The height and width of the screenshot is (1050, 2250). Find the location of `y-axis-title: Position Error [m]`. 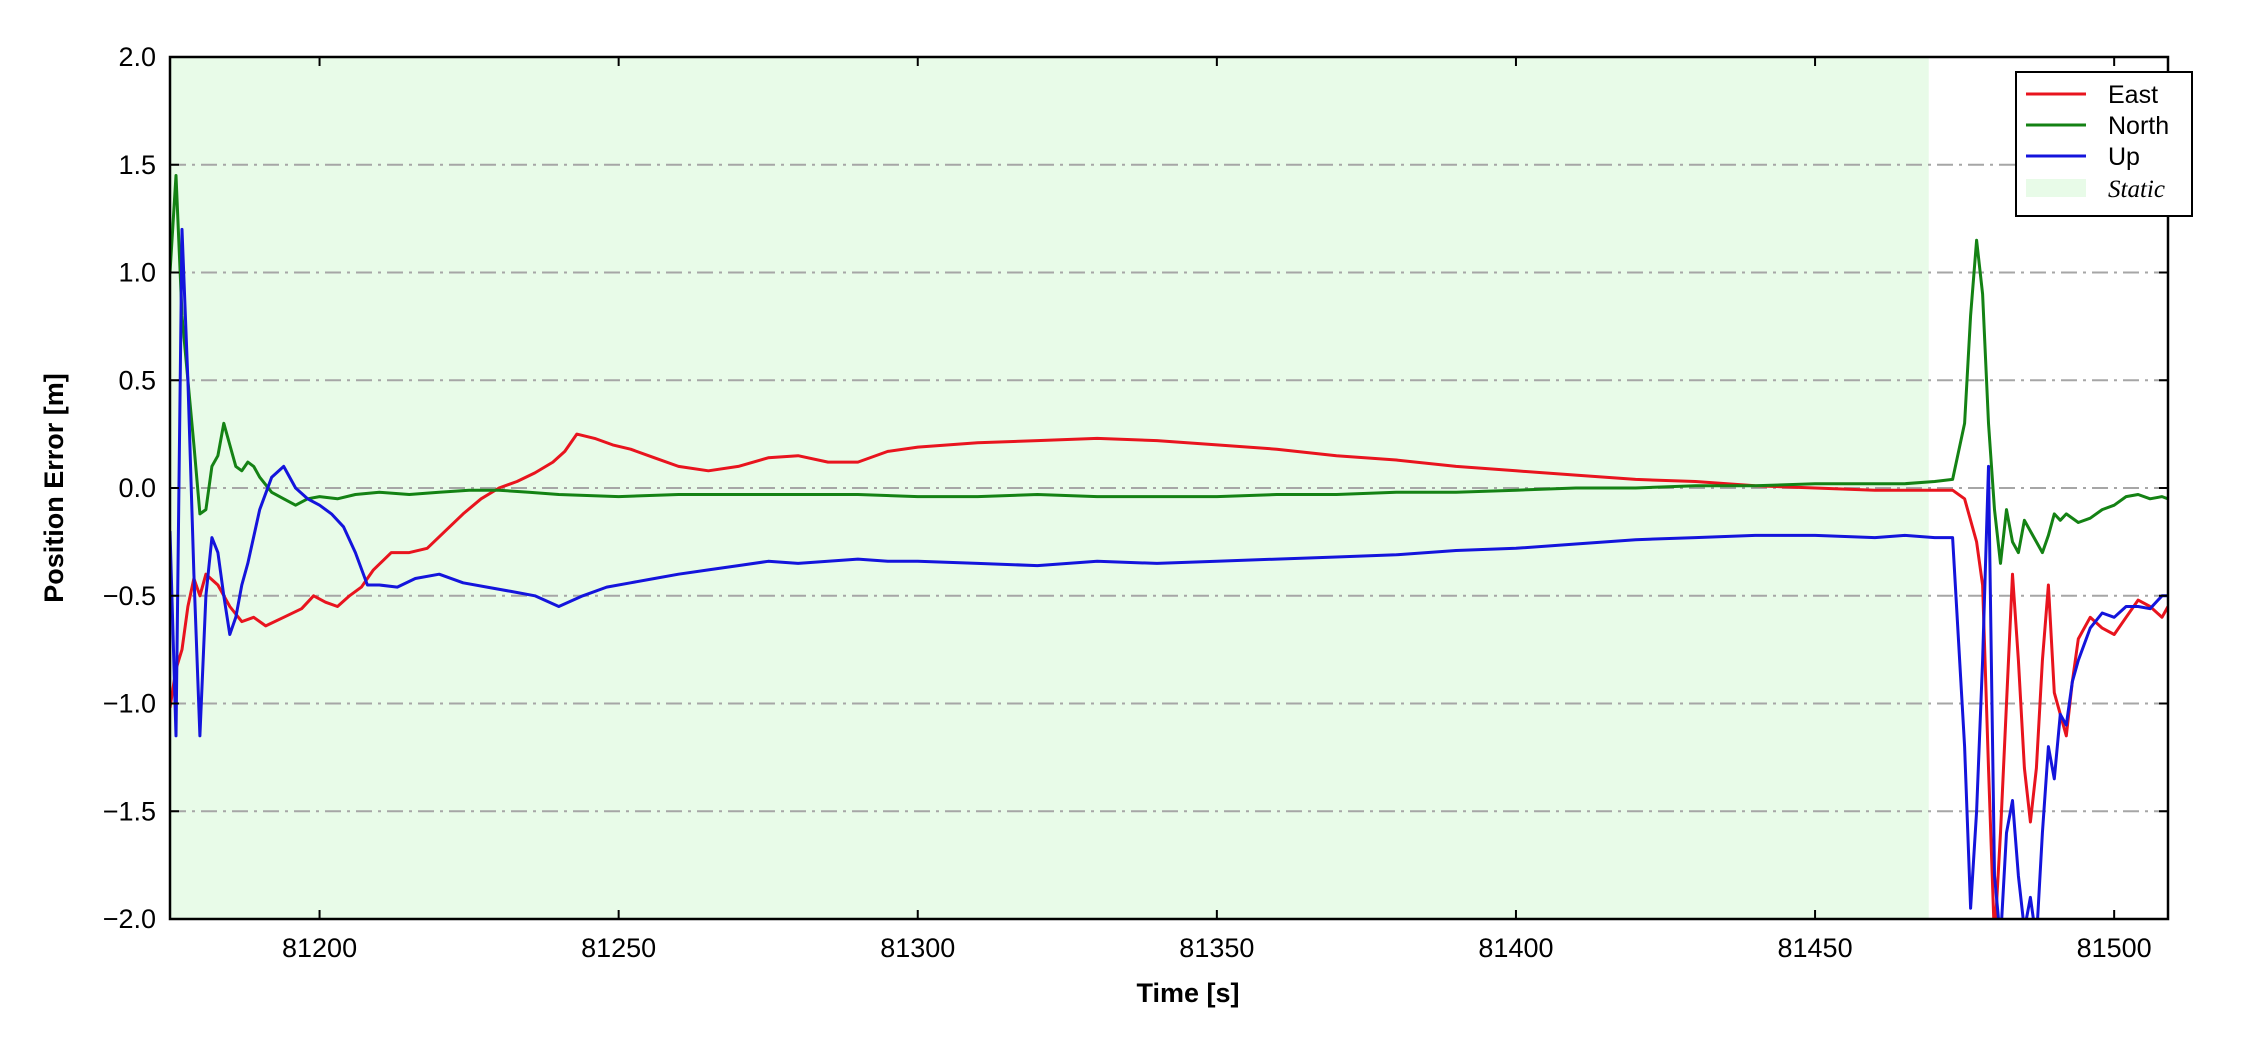

y-axis-title: Position Error [m] is located at coordinates (54, 488).